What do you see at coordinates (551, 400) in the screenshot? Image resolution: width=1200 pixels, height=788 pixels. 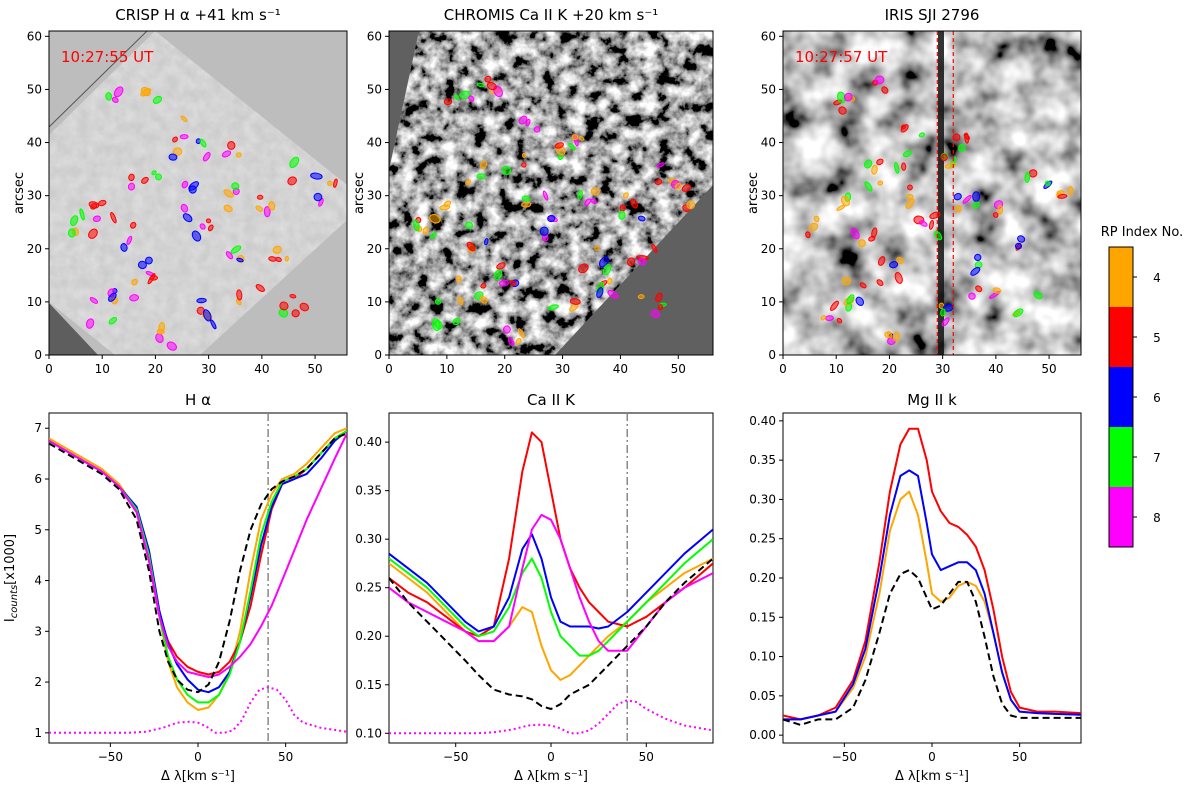 I see `chart-title: Ca II K` at bounding box center [551, 400].